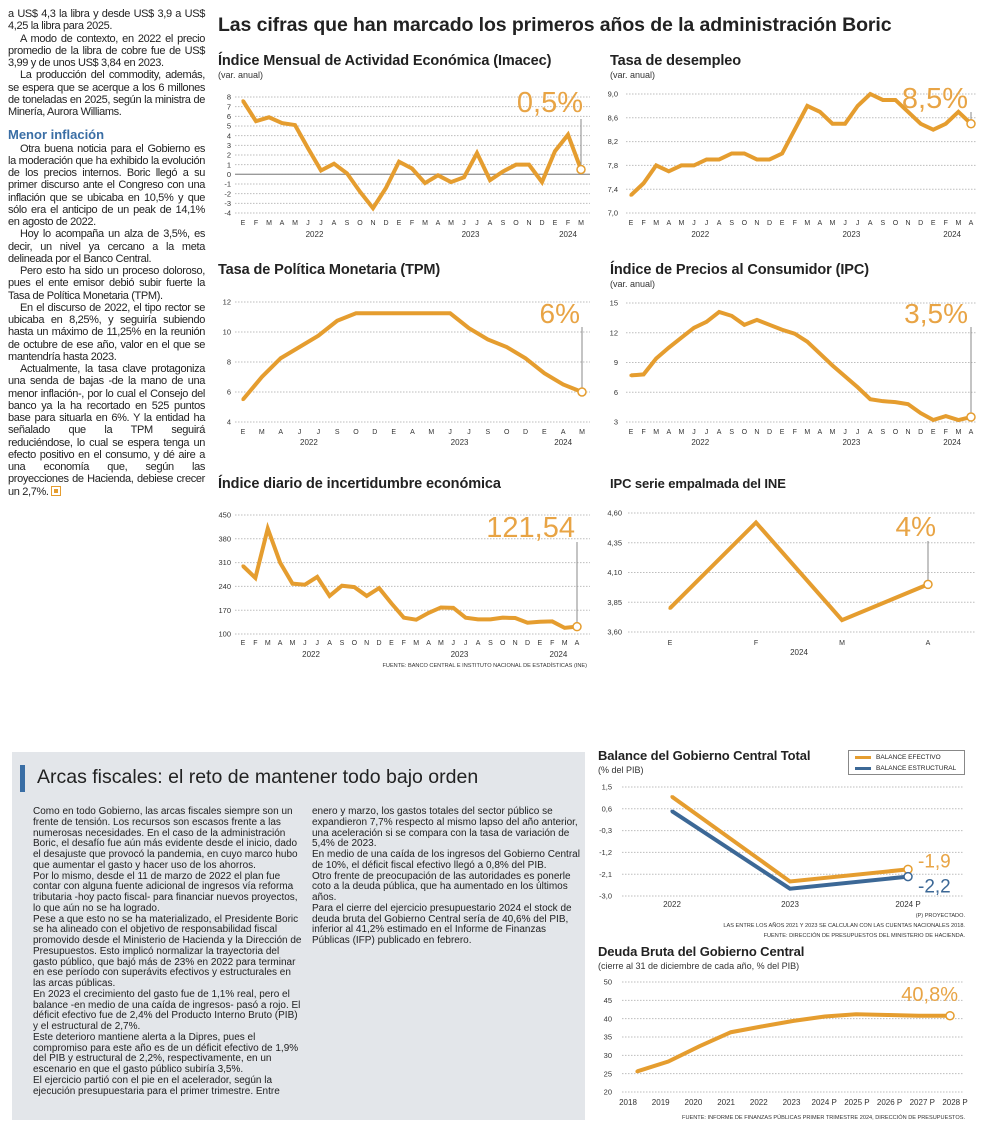 The height and width of the screenshot is (1133, 988). Describe the element at coordinates (55, 490) in the screenshot. I see `end-of-article-square-icon` at that location.